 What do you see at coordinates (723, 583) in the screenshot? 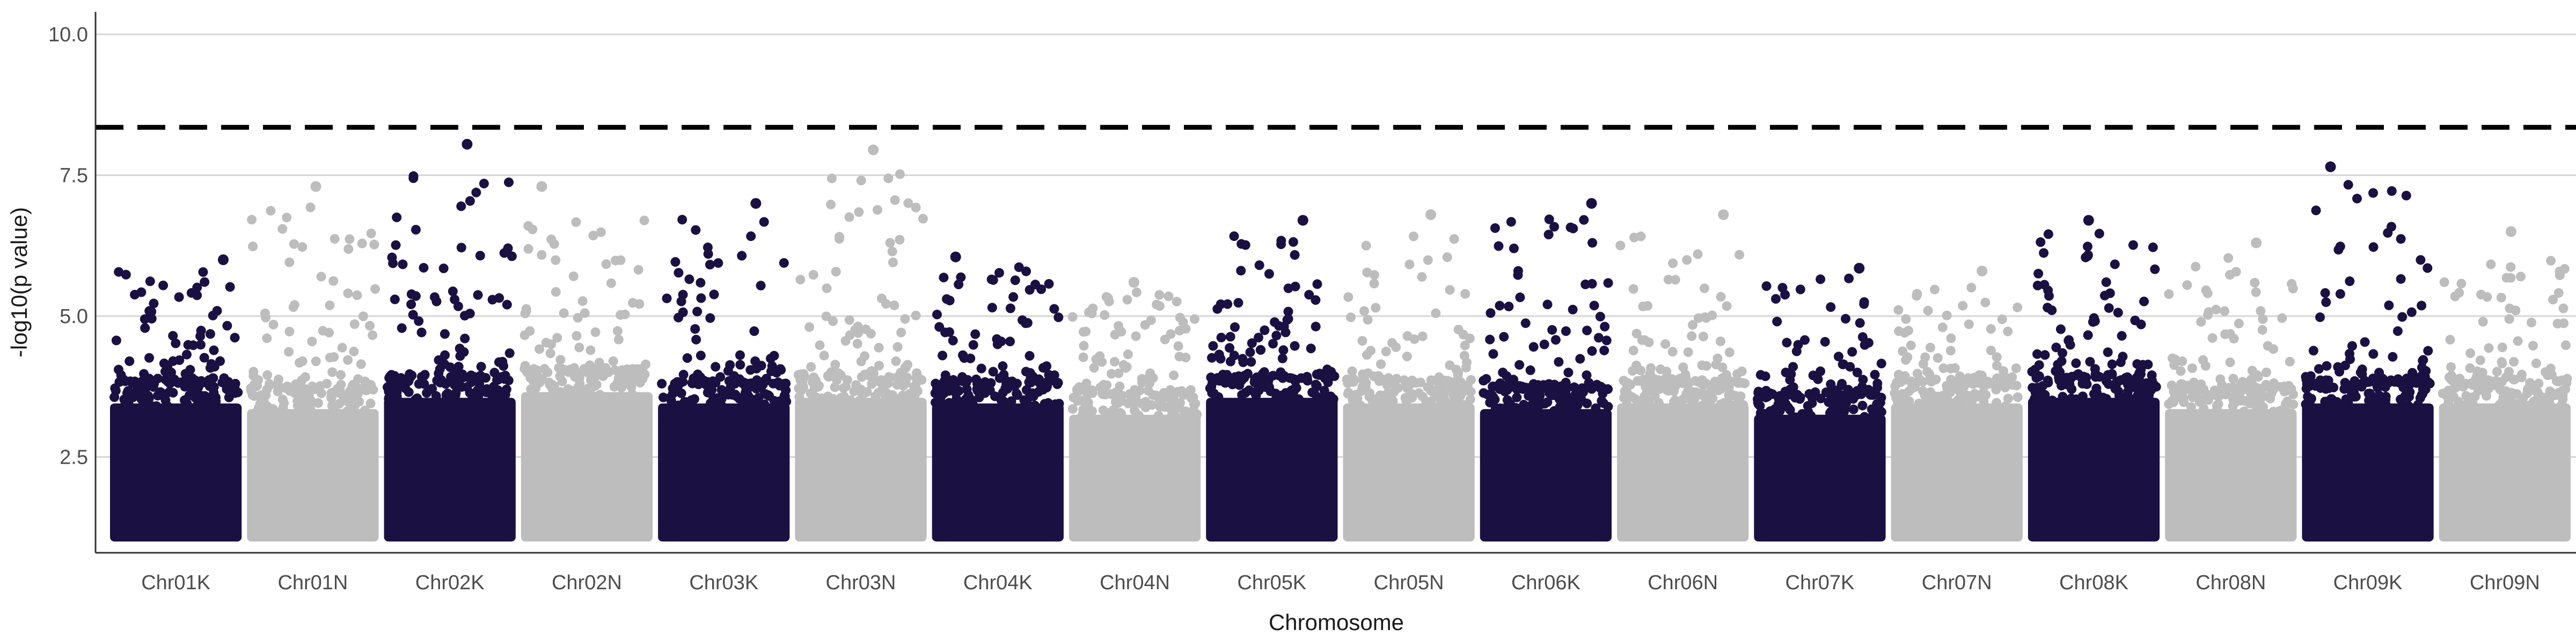
I see `x-tick-label-Chr03K: Chr03K` at bounding box center [723, 583].